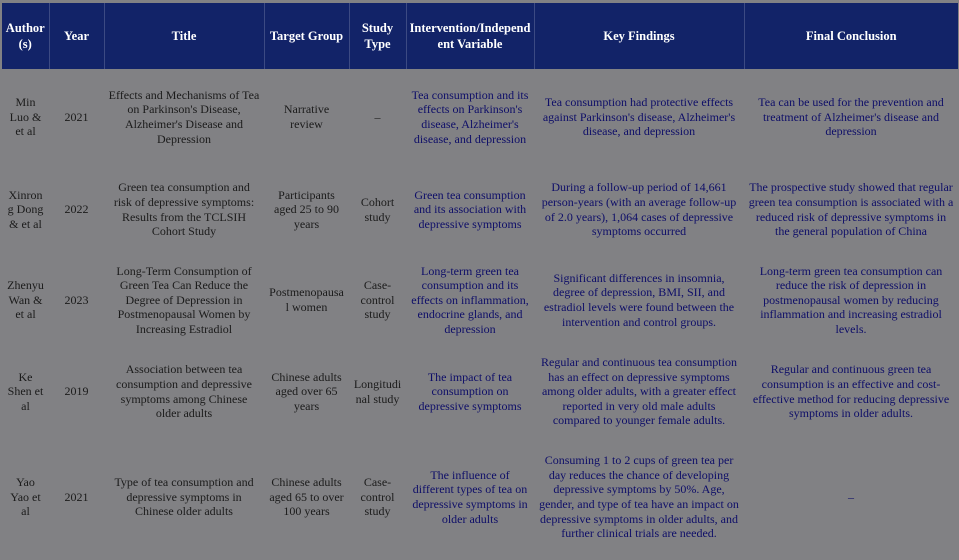 This screenshot has width=959, height=560. What do you see at coordinates (76, 391) in the screenshot?
I see `cell-year: 2019` at bounding box center [76, 391].